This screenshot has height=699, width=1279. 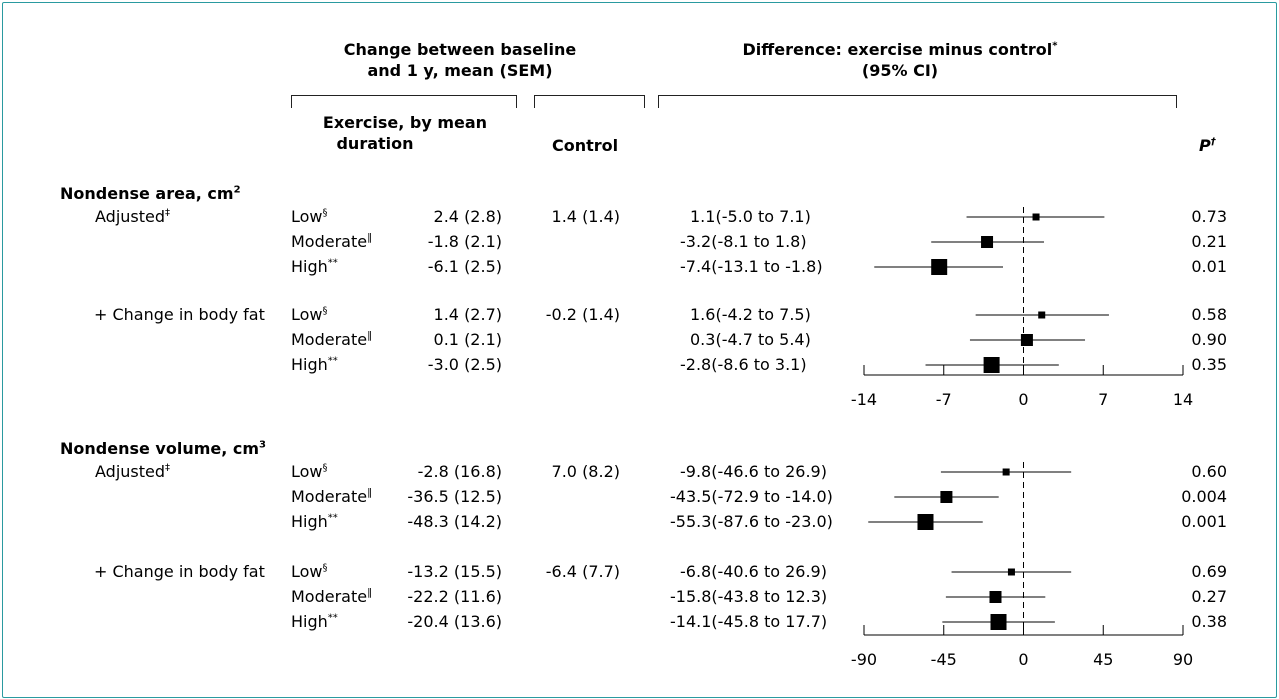 What do you see at coordinates (864, 399) in the screenshot?
I see `x-tick-label: -14` at bounding box center [864, 399].